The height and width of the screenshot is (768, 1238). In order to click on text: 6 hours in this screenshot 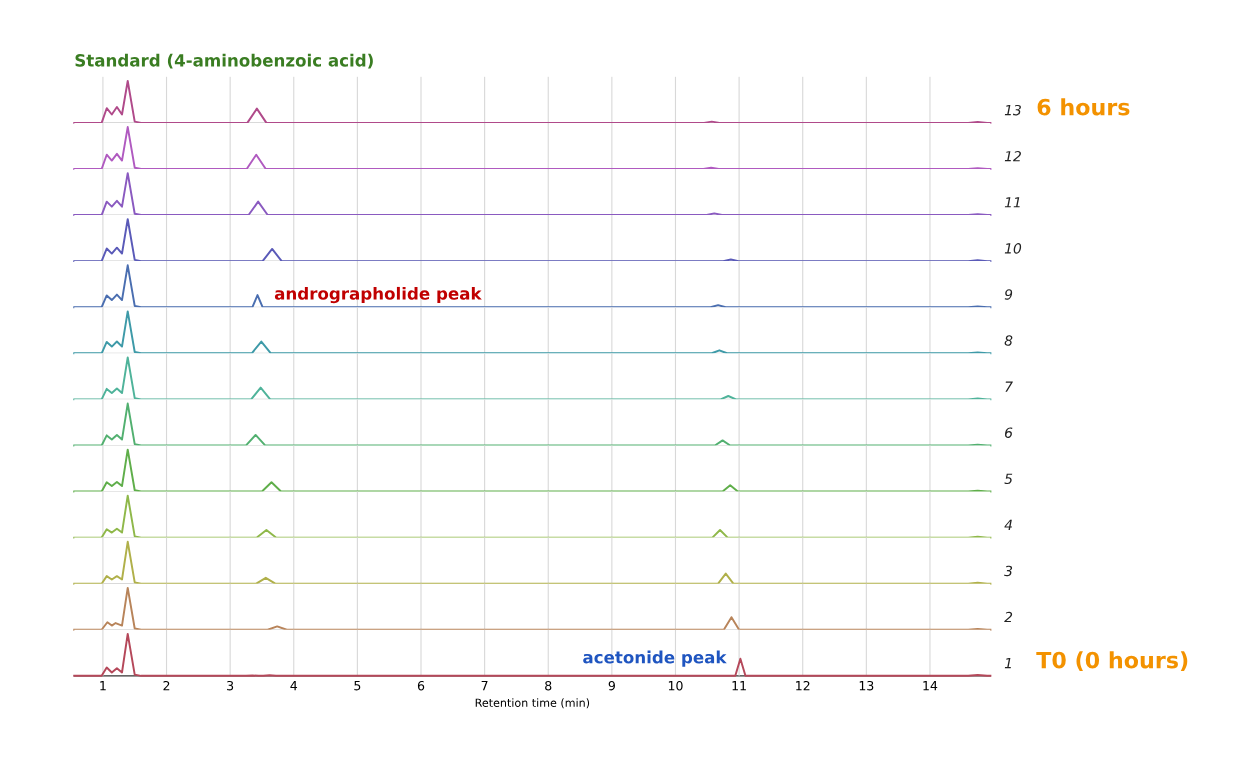, I will do `click(1083, 107)`.